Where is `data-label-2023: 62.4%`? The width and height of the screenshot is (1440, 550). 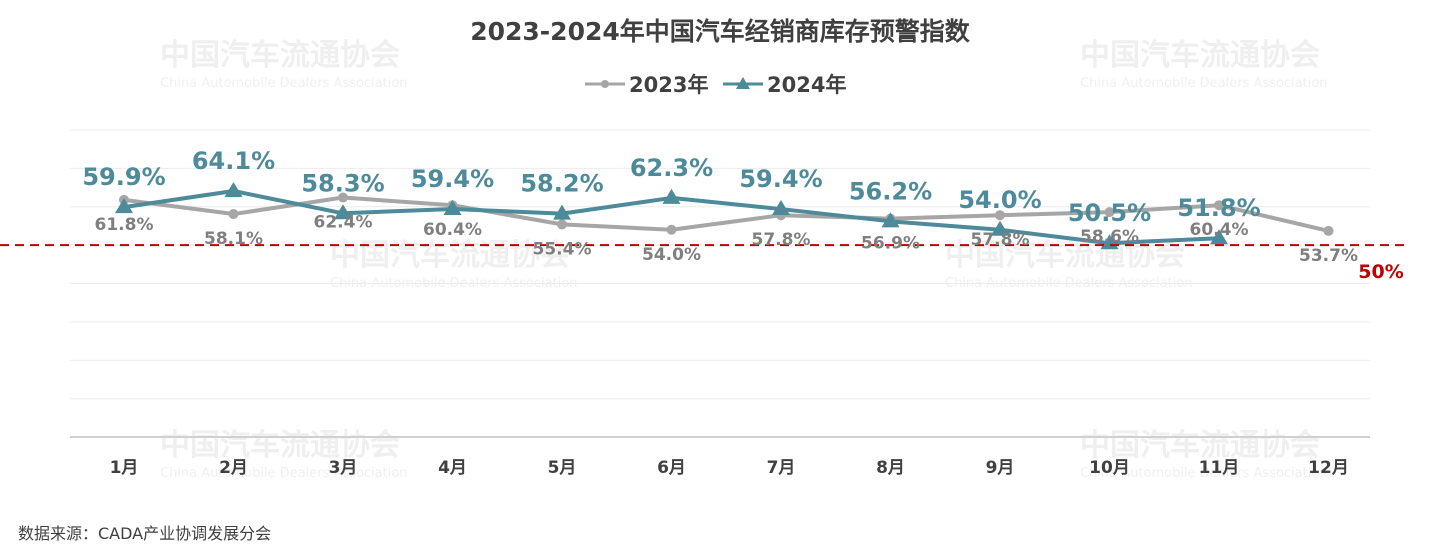
data-label-2023: 62.4% is located at coordinates (343, 223).